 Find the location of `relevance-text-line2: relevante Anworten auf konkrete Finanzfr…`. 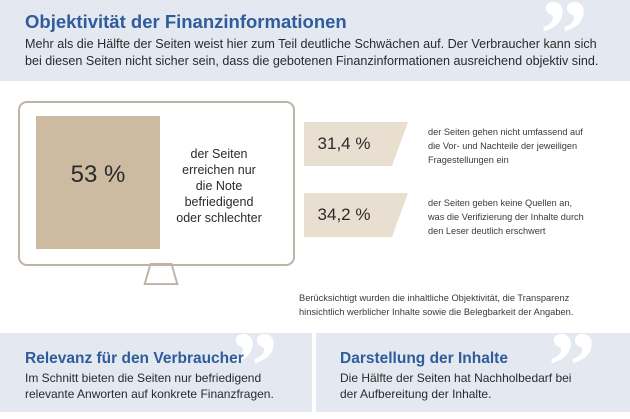

relevance-text-line2: relevante Anworten auf konkrete Finanzfr… is located at coordinates (149, 394).